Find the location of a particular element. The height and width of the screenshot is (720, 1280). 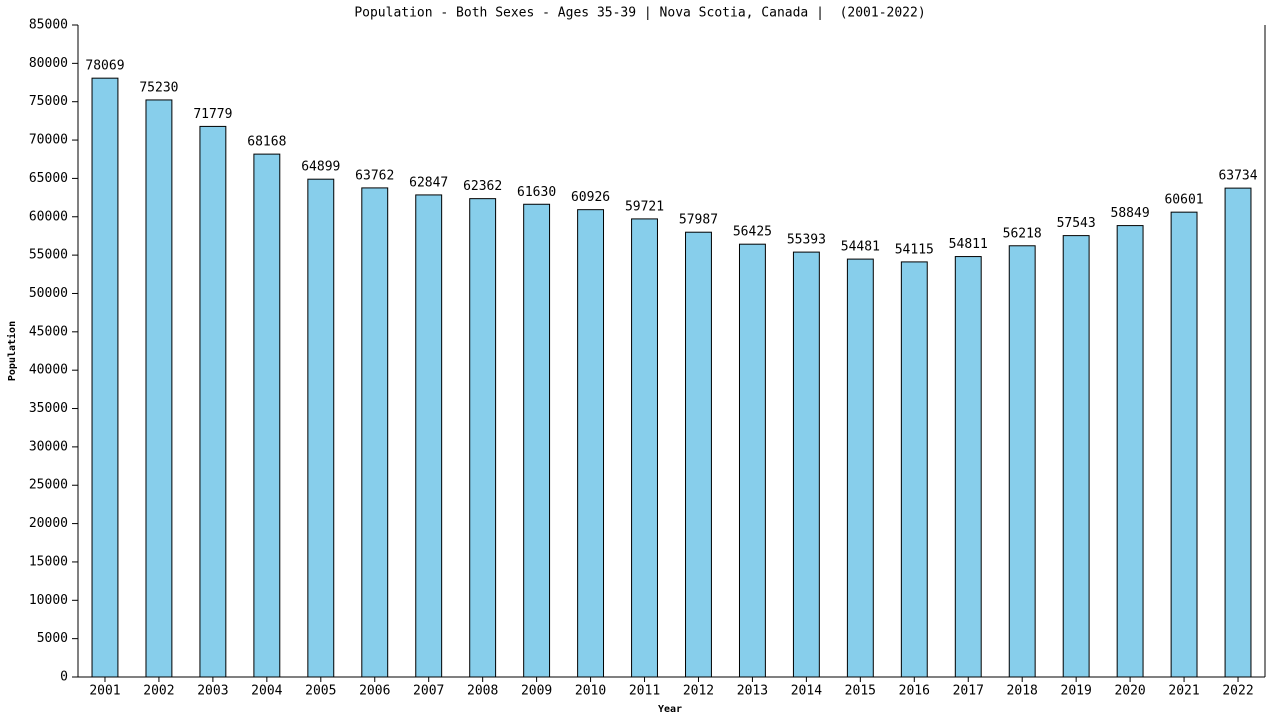

x-tick-label: 2012 is located at coordinates (698, 691).